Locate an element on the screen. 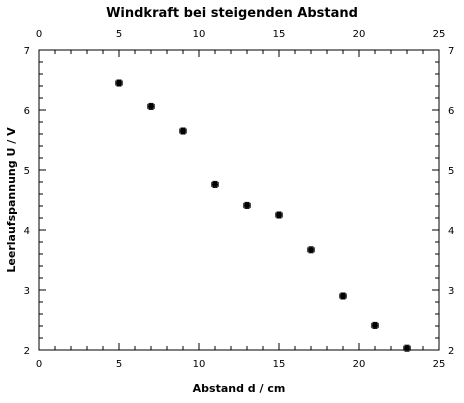 This screenshot has width=464, height=403. x-tick-label-bottom: 0 is located at coordinates (39, 364).